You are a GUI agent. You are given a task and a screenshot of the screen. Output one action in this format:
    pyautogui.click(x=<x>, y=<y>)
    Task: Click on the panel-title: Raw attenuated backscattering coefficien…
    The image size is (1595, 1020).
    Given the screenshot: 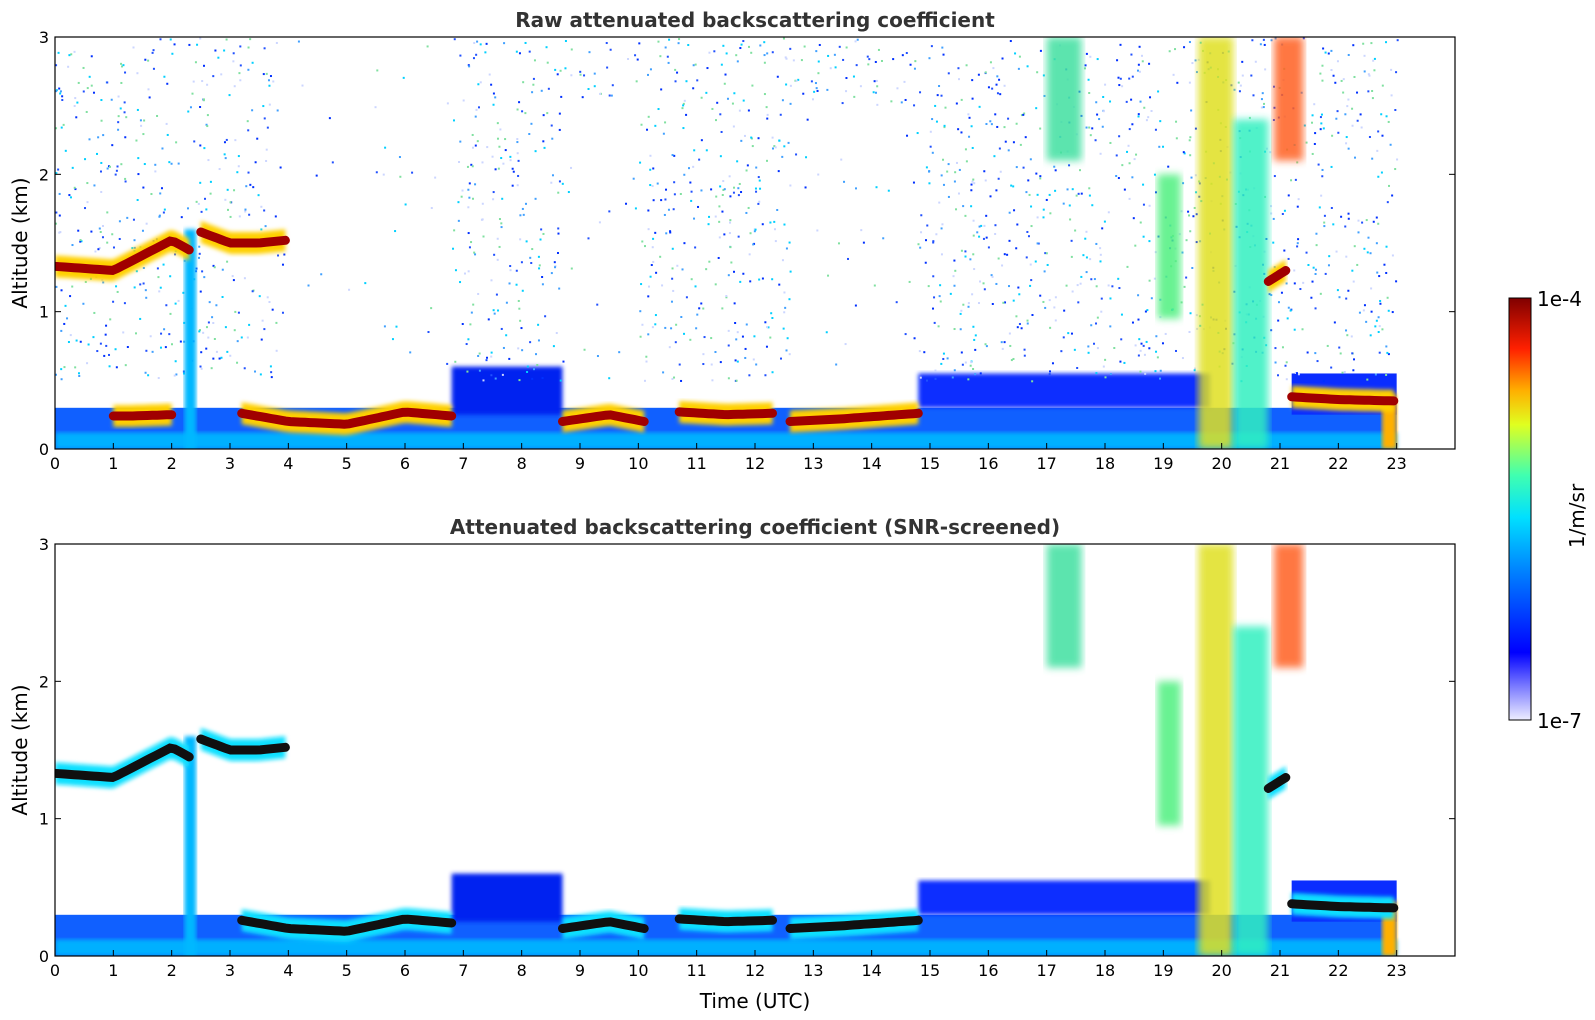 What is the action you would take?
    pyautogui.click(x=755, y=20)
    